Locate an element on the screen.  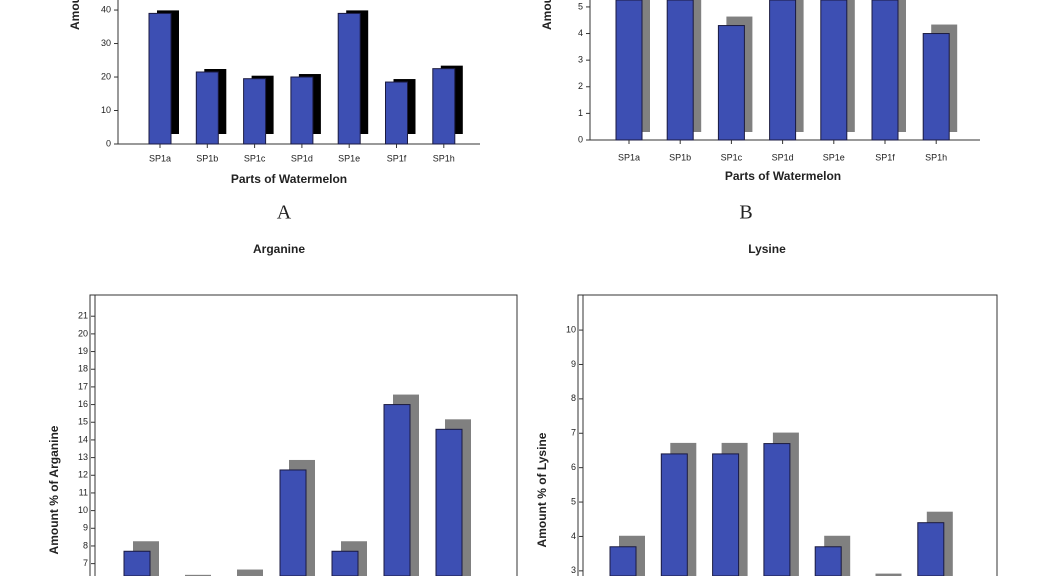
y-tick-label: 19 is located at coordinates (83, 351).